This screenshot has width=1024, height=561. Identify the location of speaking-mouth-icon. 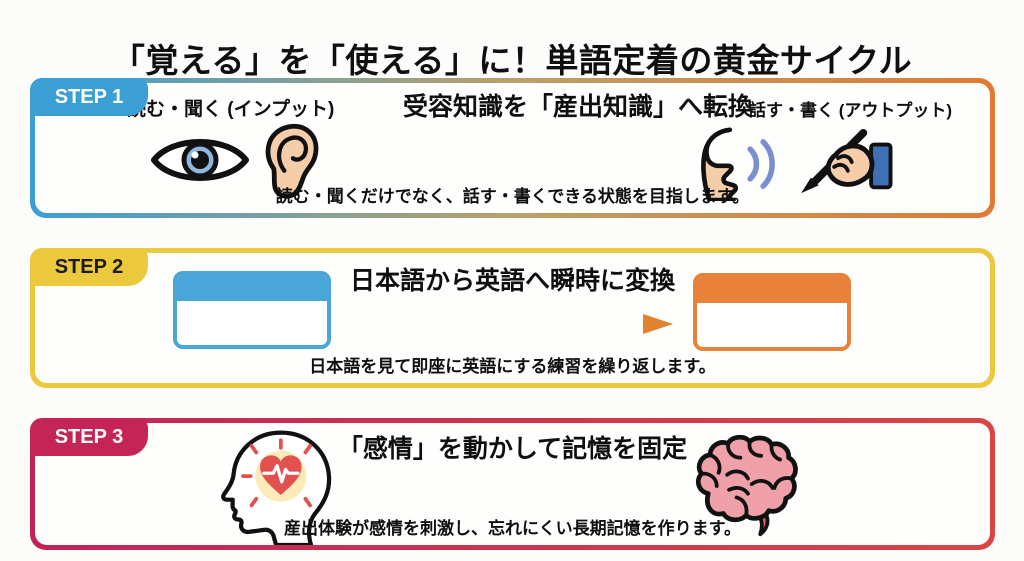
(738, 164).